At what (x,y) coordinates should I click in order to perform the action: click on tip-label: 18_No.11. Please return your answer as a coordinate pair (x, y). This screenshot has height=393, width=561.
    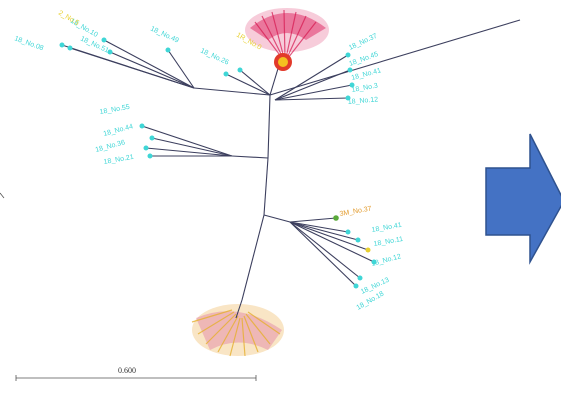
    Looking at the image, I should click on (388, 242).